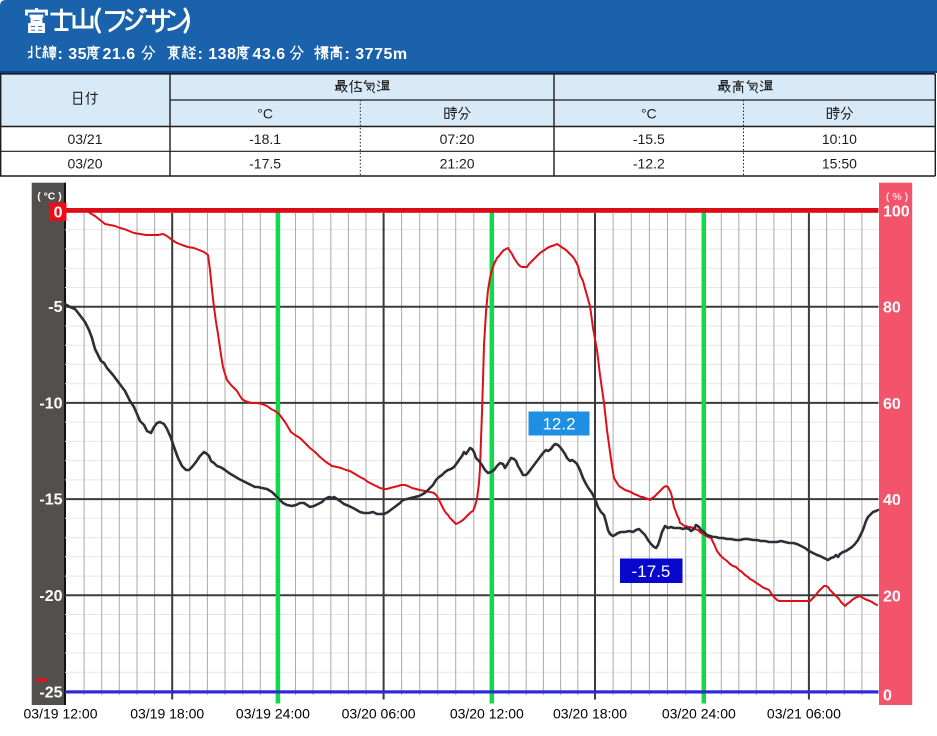 The image size is (937, 736). What do you see at coordinates (839, 164) in the screenshot?
I see `svg-text: 15:50` at bounding box center [839, 164].